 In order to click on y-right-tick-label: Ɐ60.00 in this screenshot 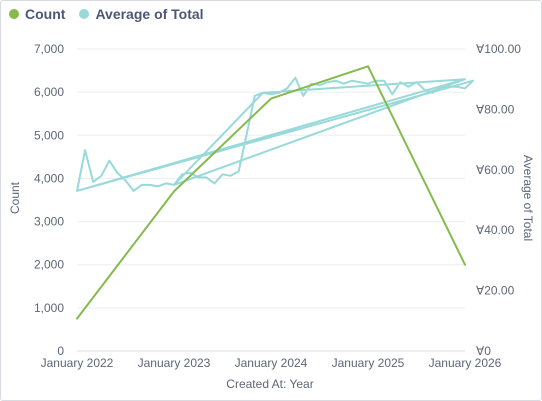, I will do `click(495, 170)`.